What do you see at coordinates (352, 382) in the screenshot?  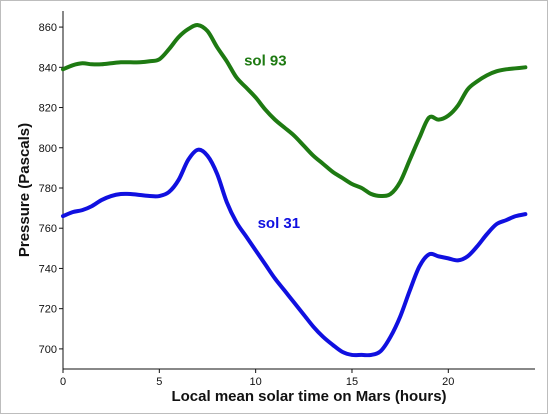 I see `x-tick-label: 15` at bounding box center [352, 382].